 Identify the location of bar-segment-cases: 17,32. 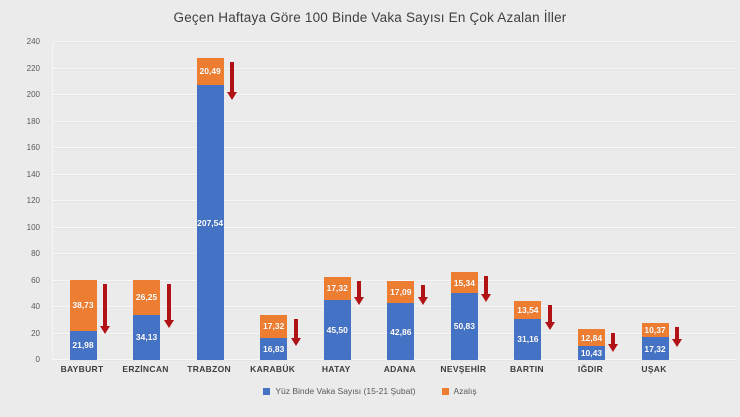
(655, 348).